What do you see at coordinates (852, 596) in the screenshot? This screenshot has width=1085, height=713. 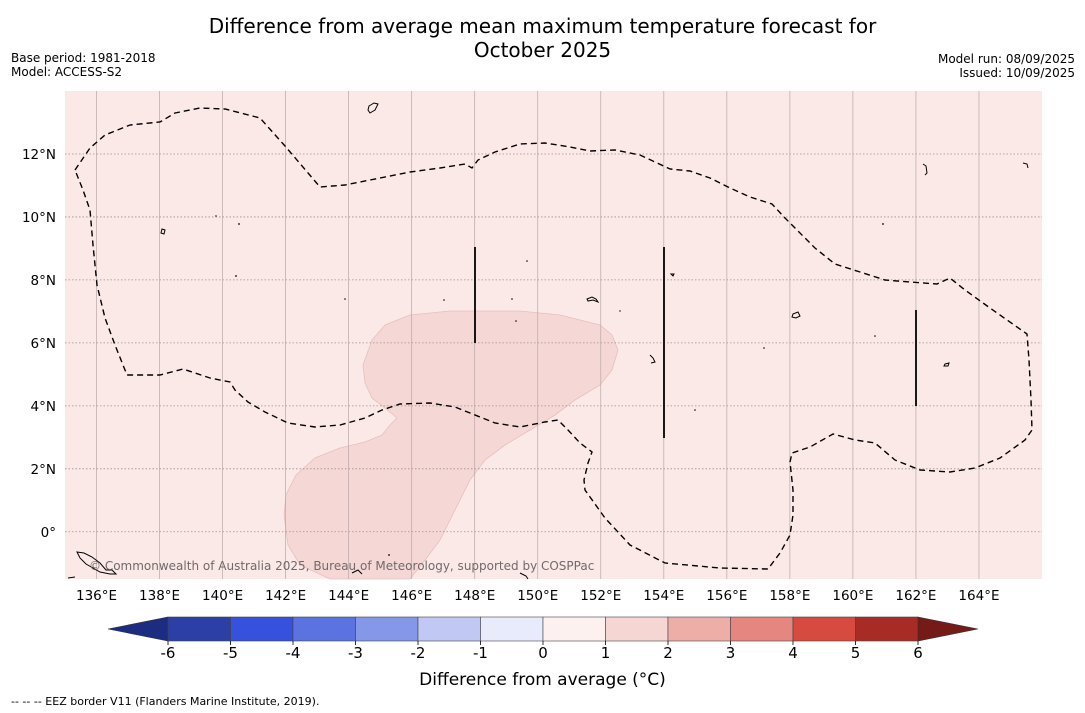 I see `lon-tick-label: 160°E` at bounding box center [852, 596].